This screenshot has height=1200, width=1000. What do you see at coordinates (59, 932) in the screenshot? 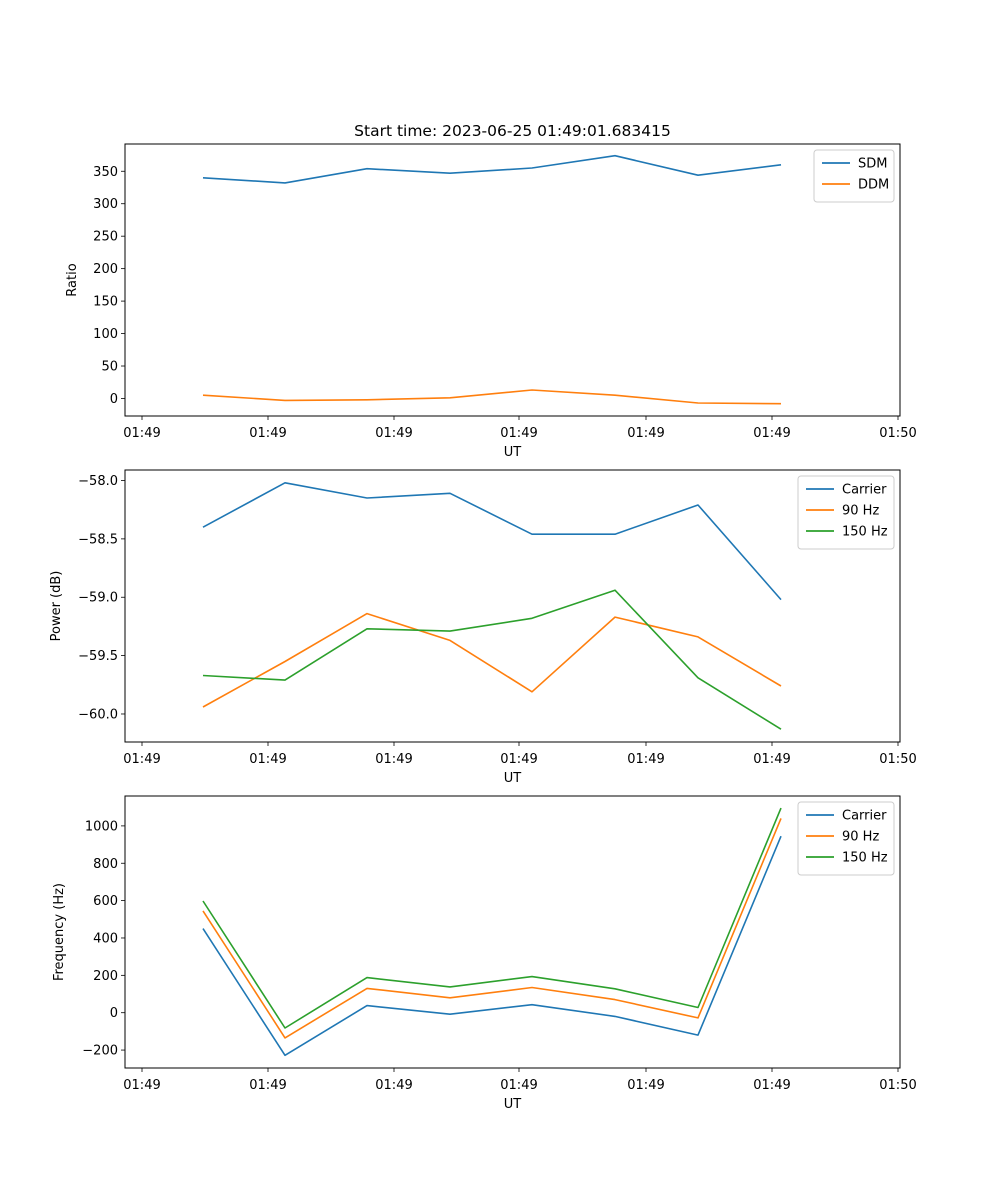
I see `y-axis-label: Frequency (Hz)` at bounding box center [59, 932].